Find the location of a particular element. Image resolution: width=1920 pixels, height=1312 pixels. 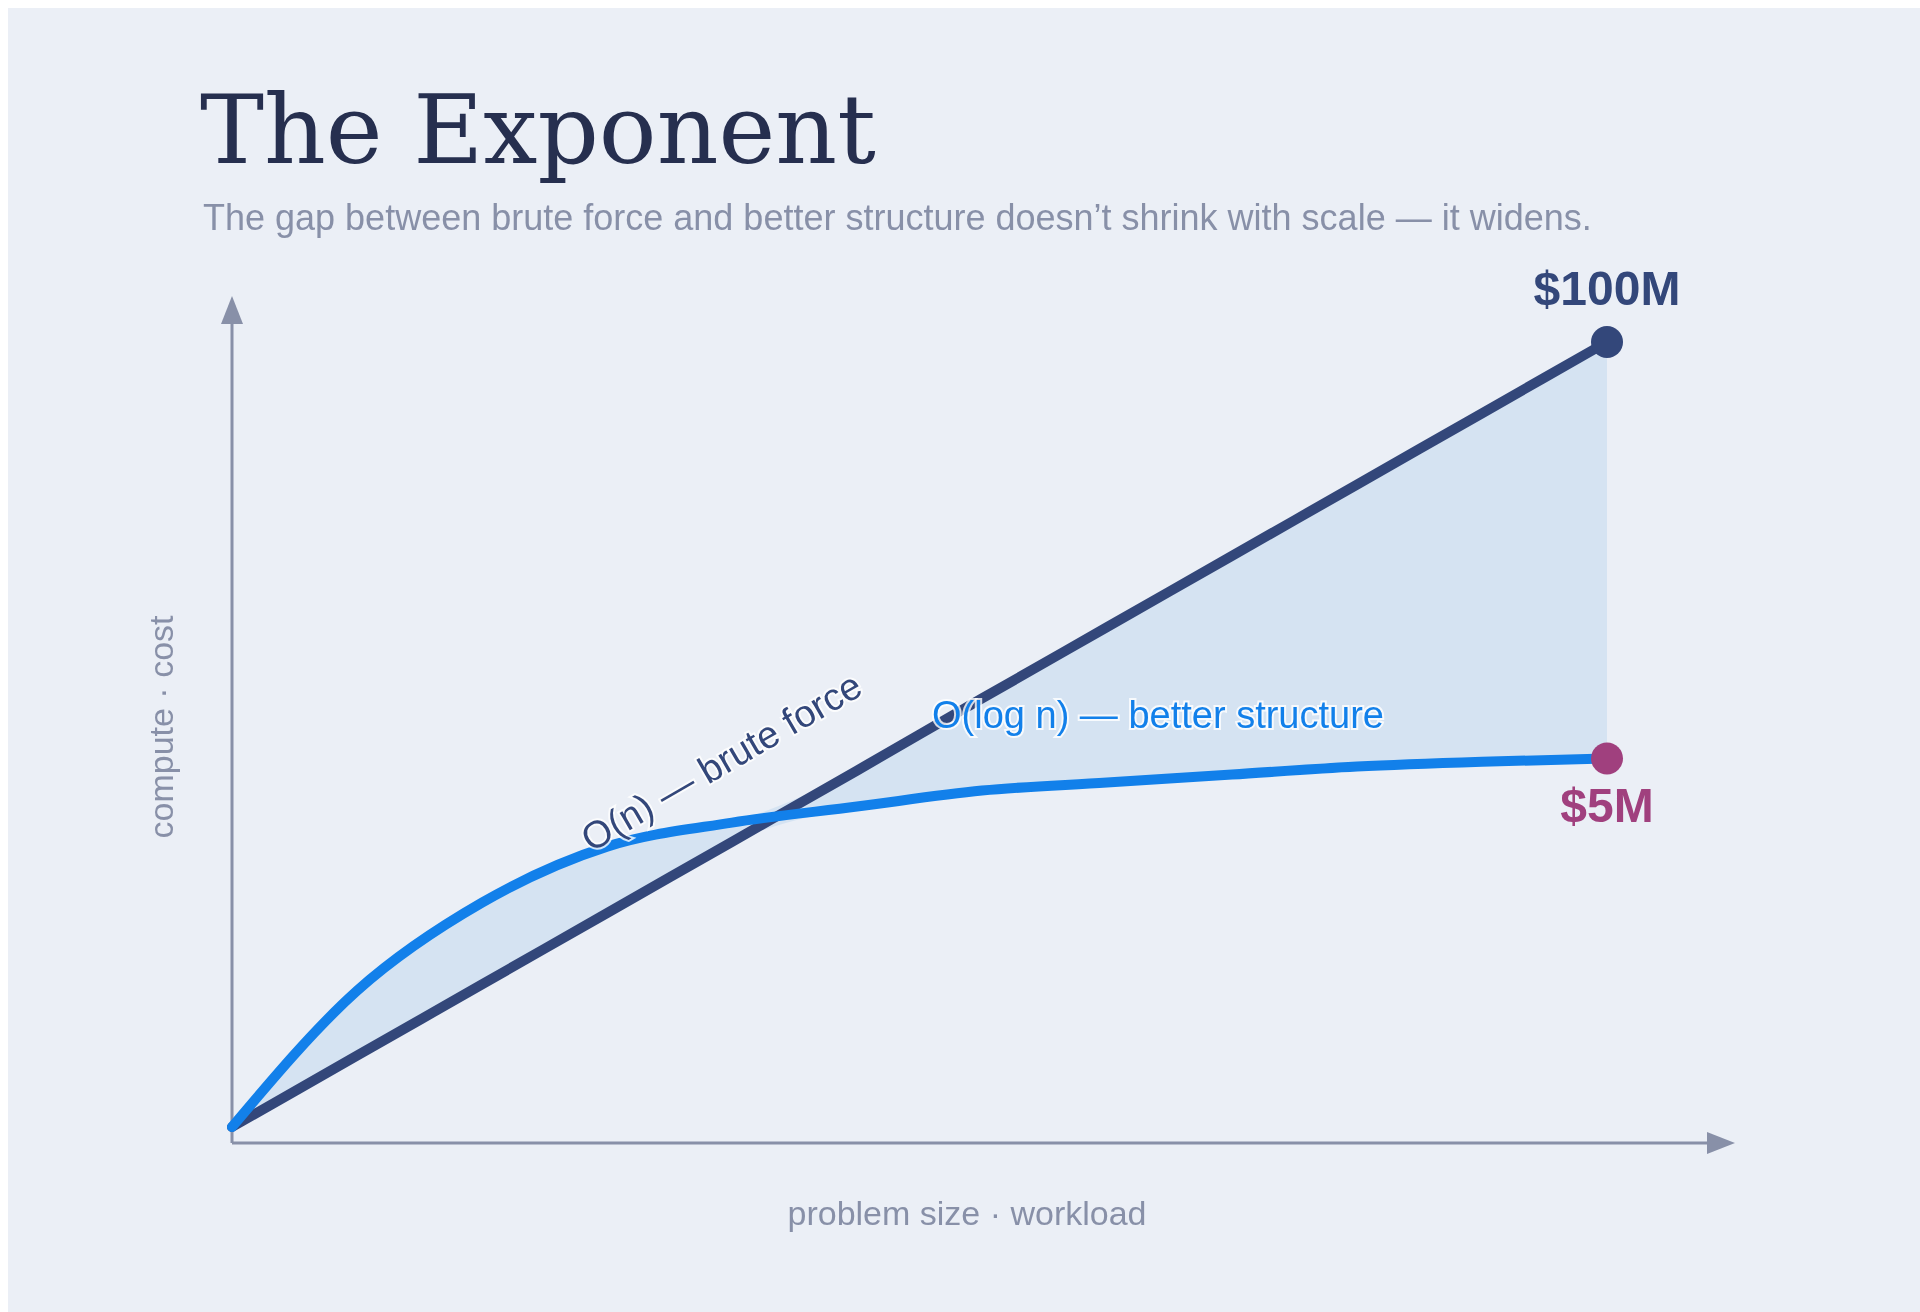

y-axis-title: compute · cost is located at coordinates (161, 726).